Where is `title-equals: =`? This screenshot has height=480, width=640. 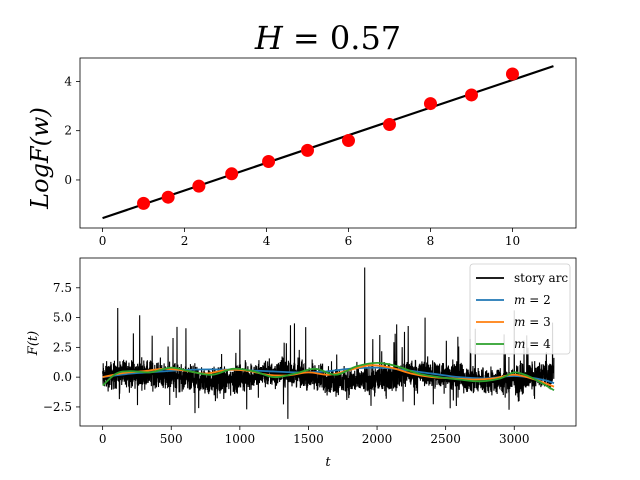 title-equals: = is located at coordinates (306, 38).